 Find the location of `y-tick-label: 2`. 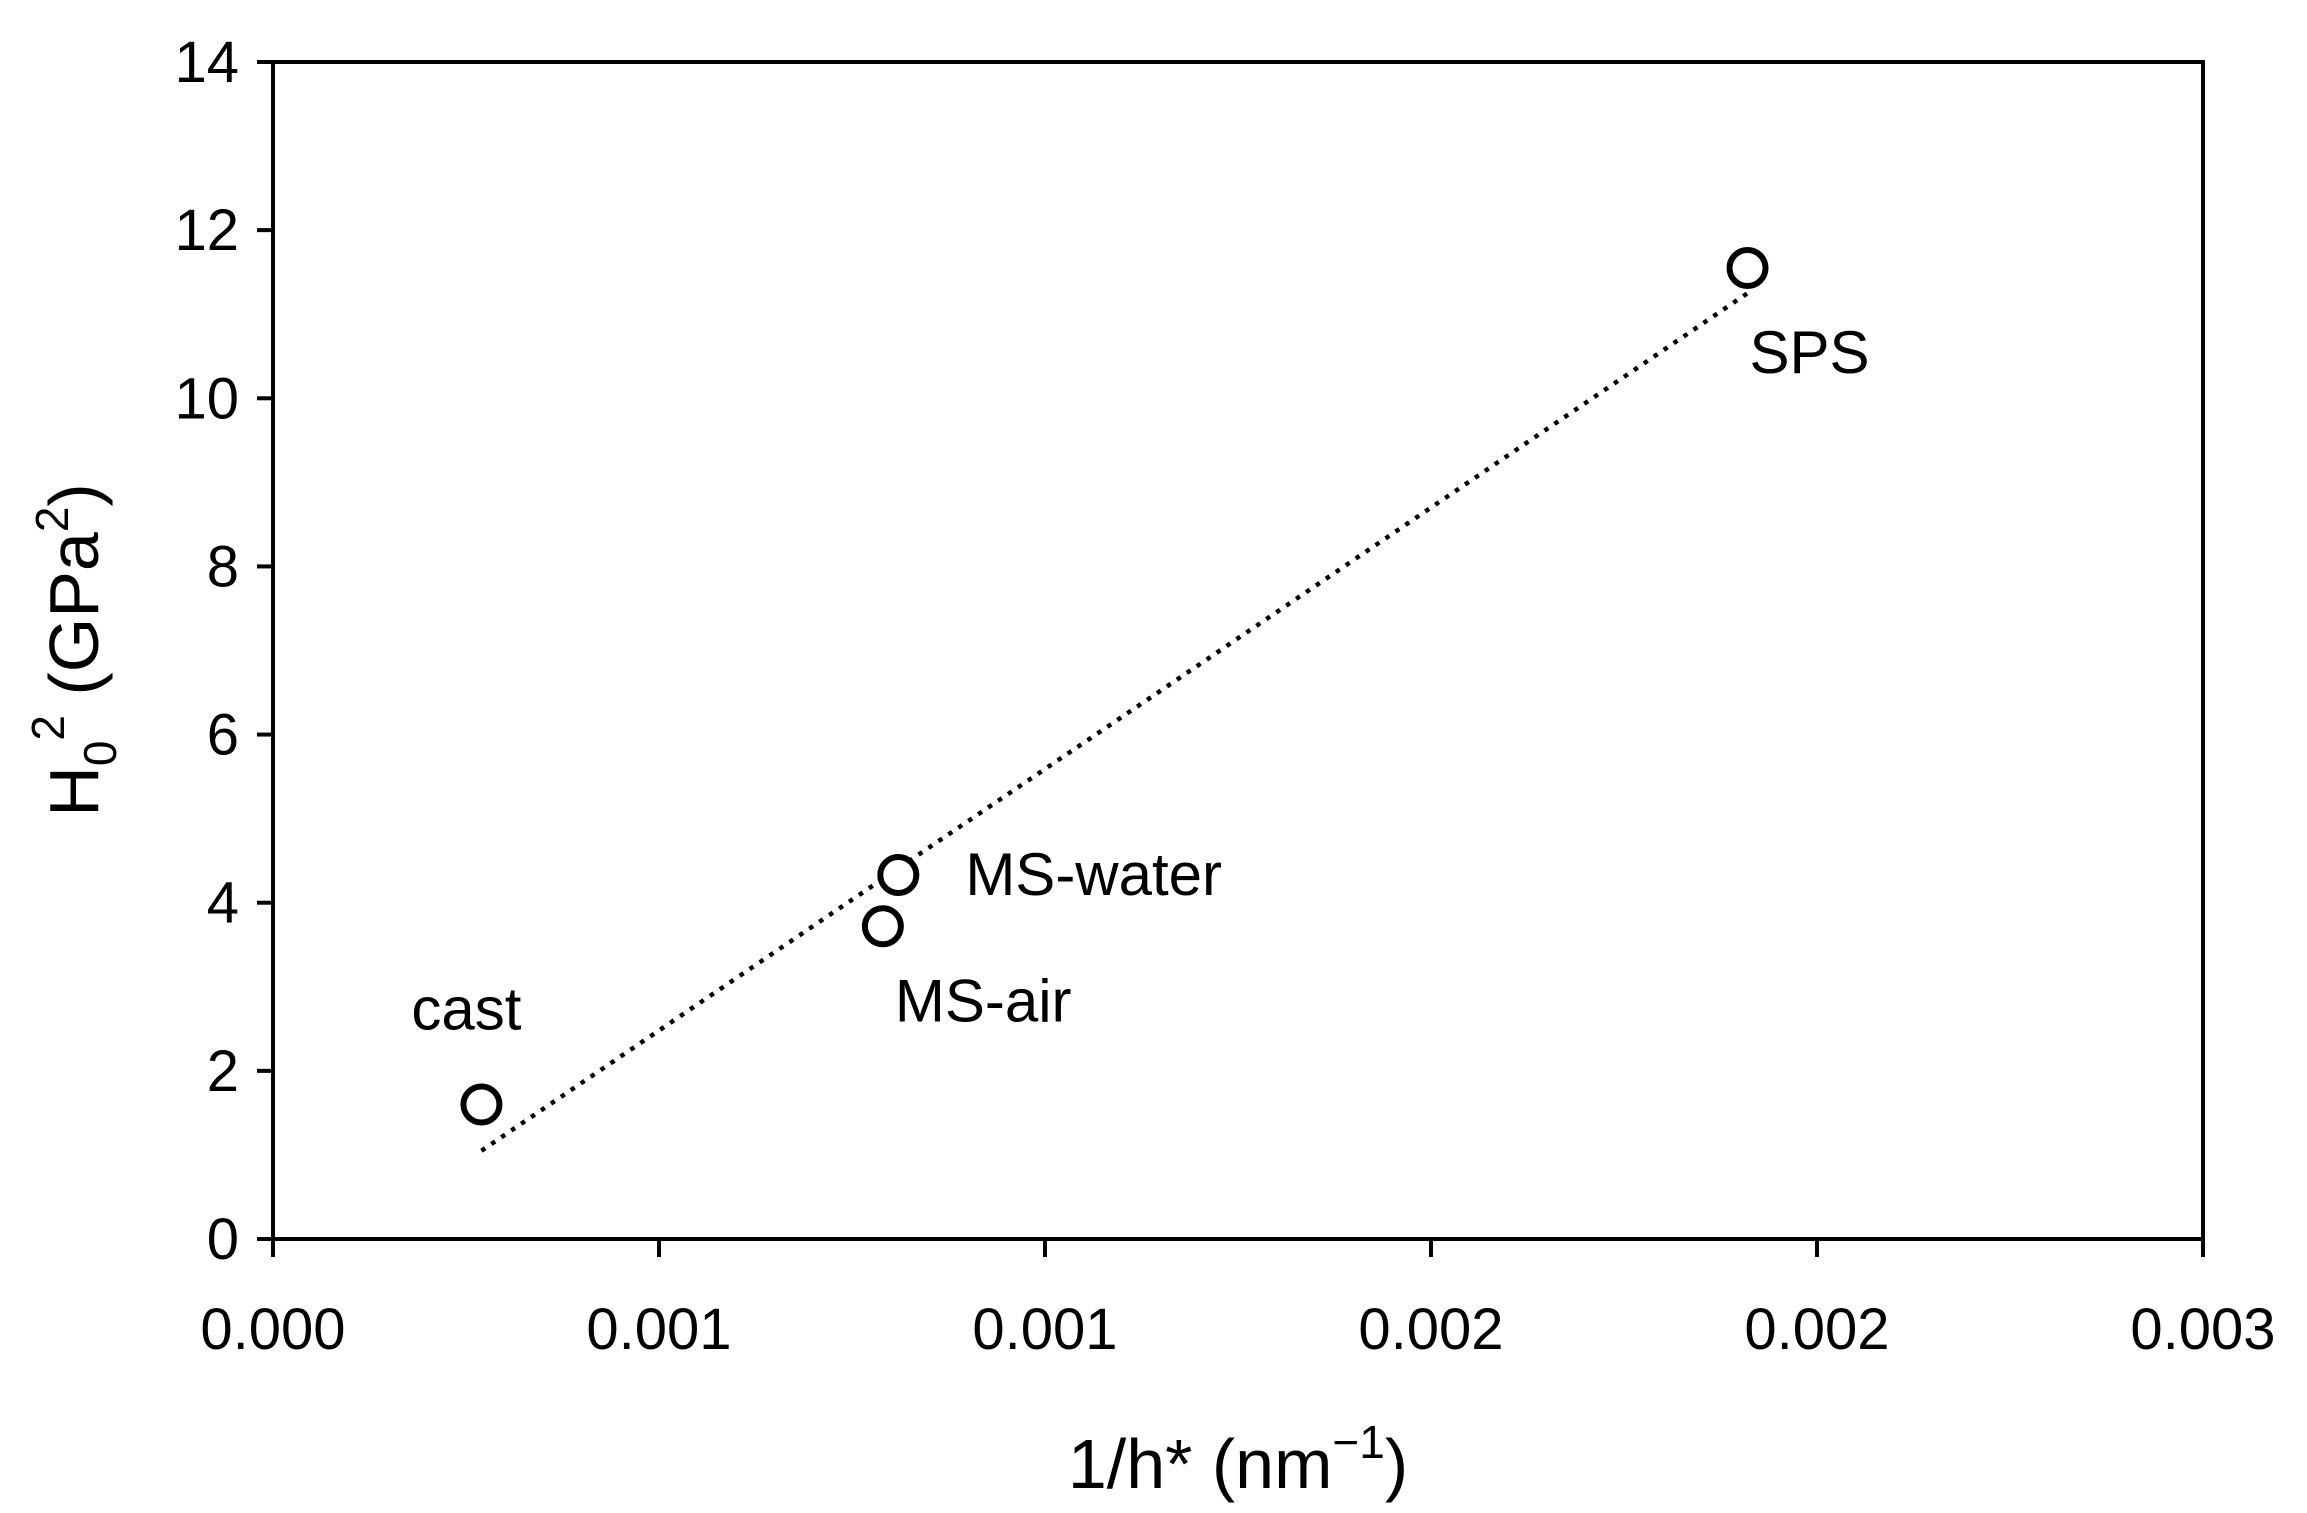

y-tick-label: 2 is located at coordinates (223, 1071).